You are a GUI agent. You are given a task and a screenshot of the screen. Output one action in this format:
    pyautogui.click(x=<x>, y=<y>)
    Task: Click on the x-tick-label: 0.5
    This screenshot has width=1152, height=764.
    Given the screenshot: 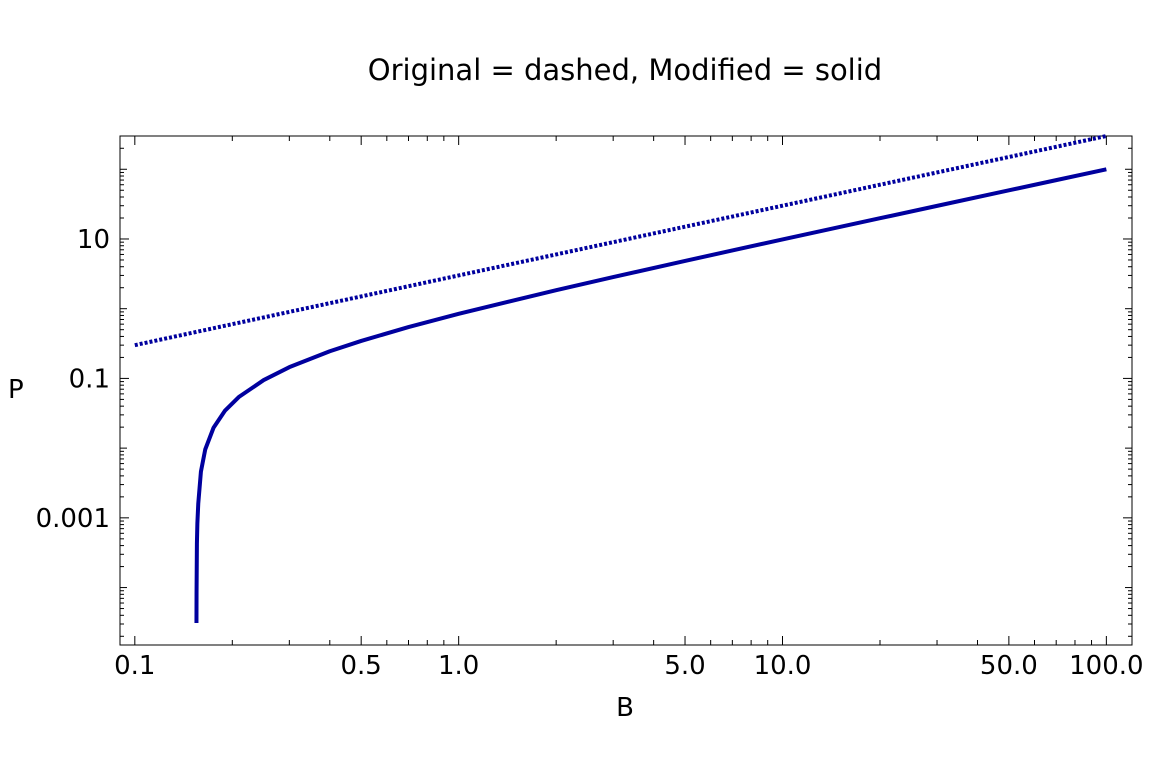 What is the action you would take?
    pyautogui.click(x=360, y=666)
    